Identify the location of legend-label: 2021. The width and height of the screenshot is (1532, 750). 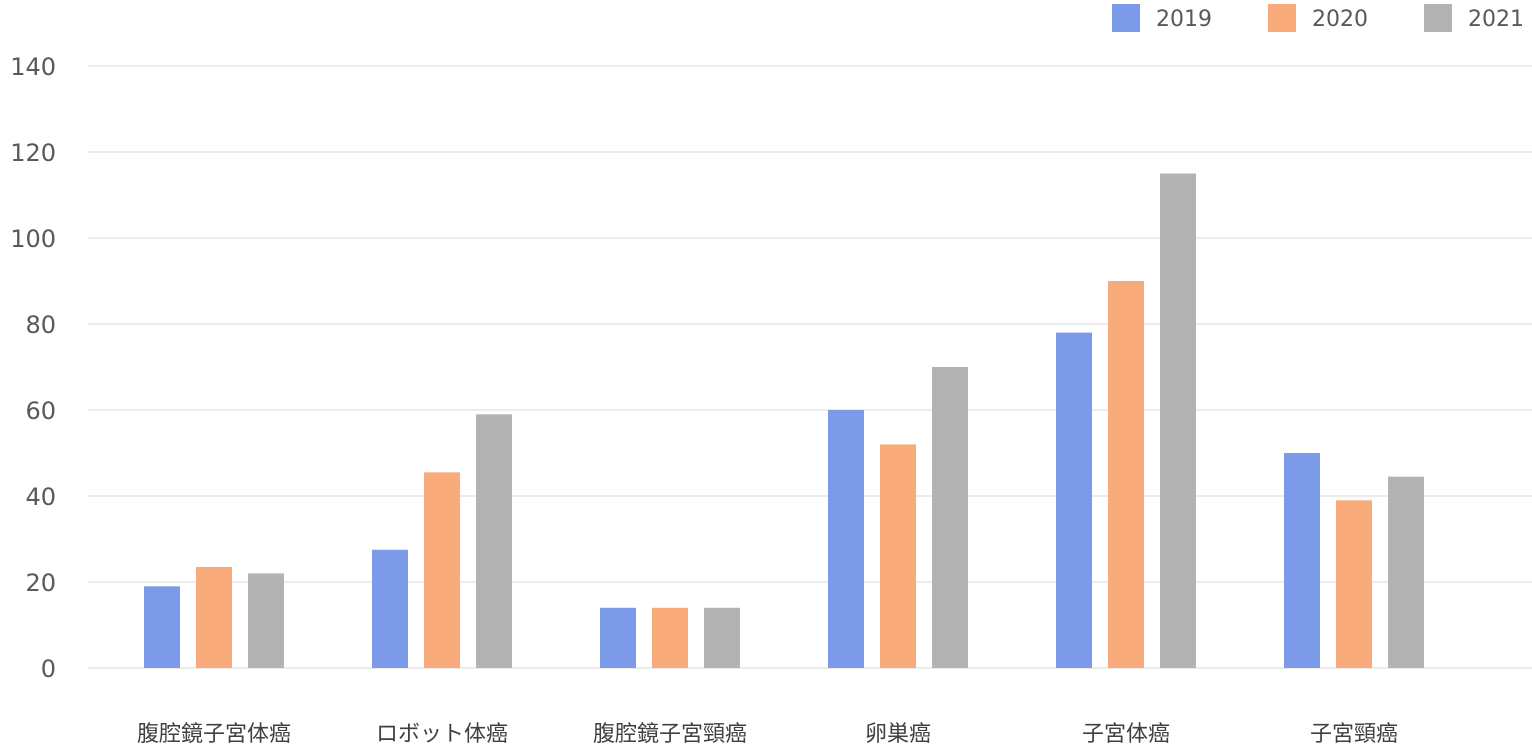
(1496, 19).